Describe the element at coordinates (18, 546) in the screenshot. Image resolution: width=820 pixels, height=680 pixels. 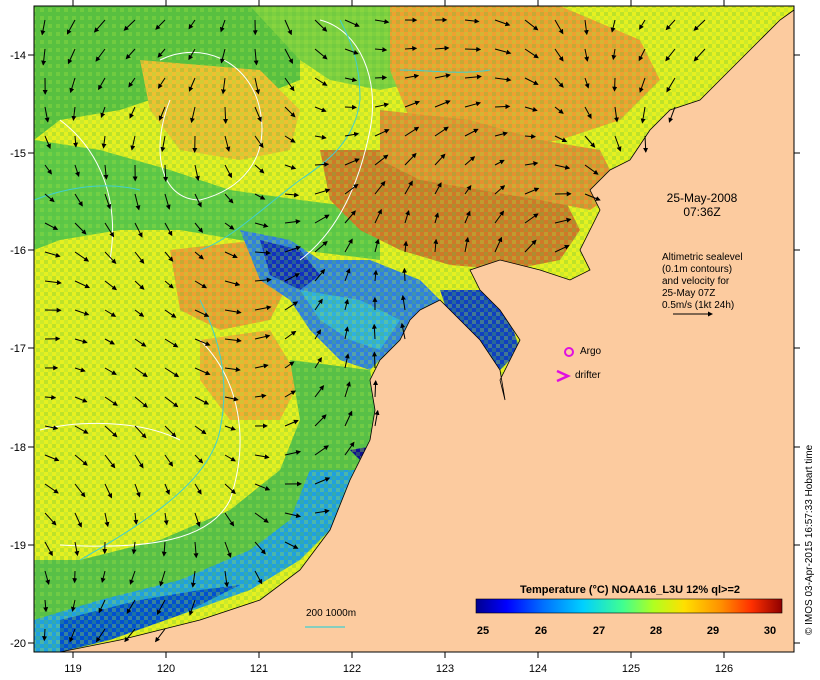
I see `y-tick-label: -19` at that location.